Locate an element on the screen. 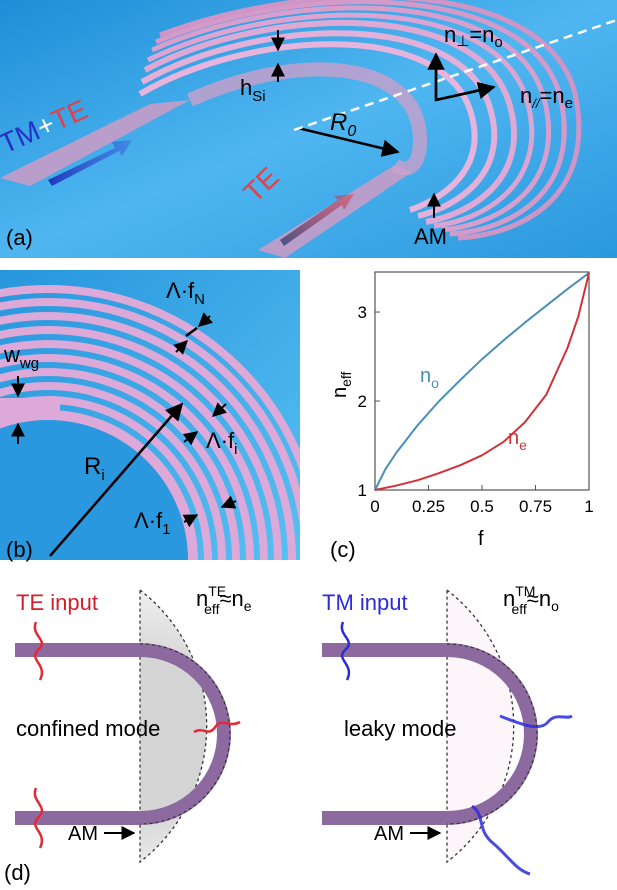 This screenshot has width=617, height=890. series-line-n-o is located at coordinates (482, 381).